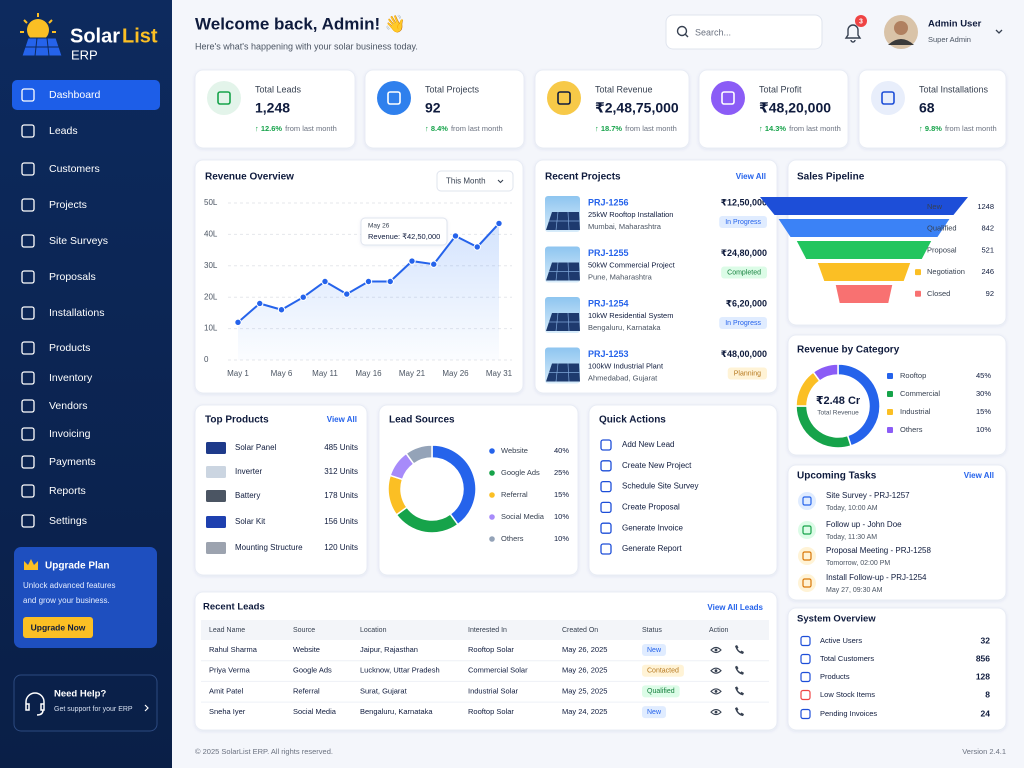  Describe the element at coordinates (75, 95) in the screenshot. I see `nav-label: Dashboard` at that location.